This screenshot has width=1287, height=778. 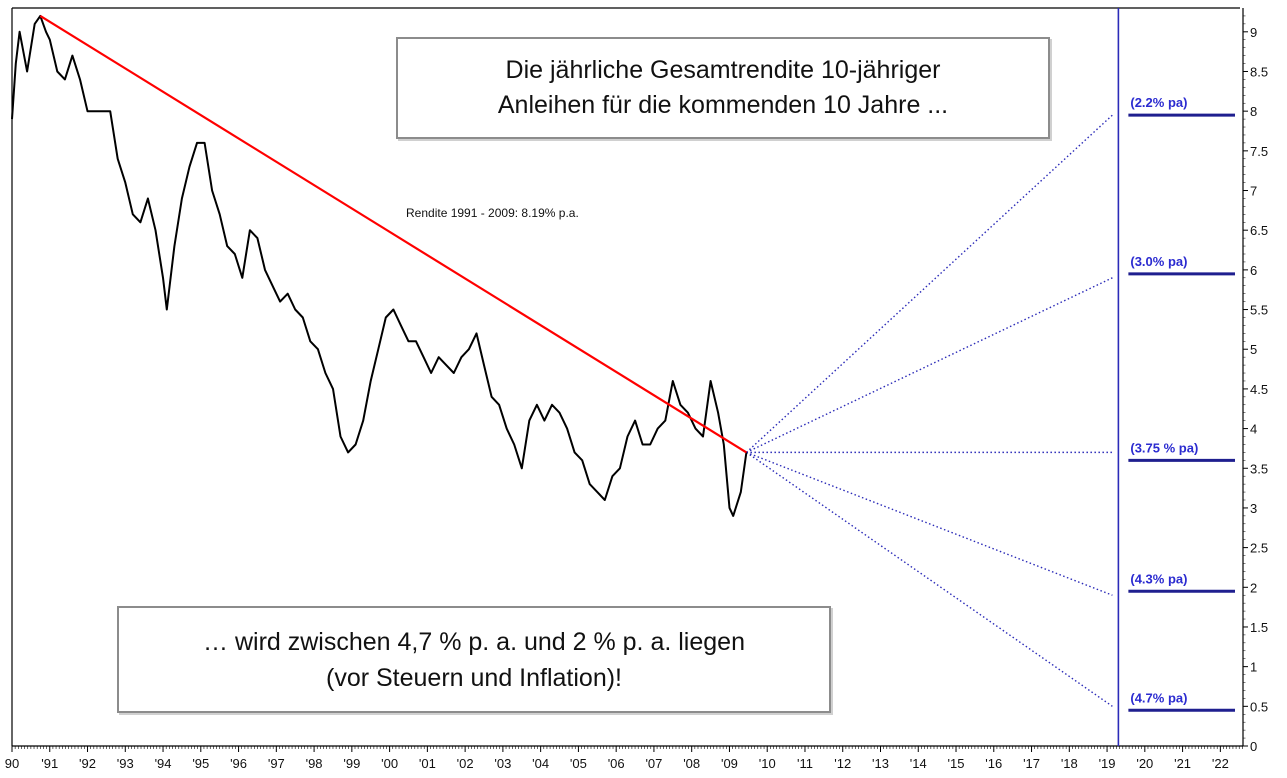 I want to click on y-tick-label: 5, so click(x=1253, y=349).